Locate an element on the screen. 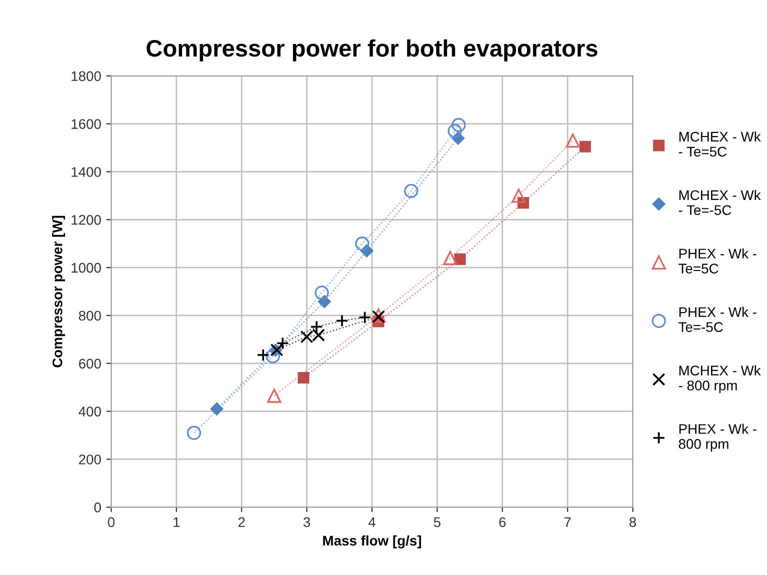 This screenshot has height=575, width=767. legend-label: PHEX - Wk - Te=-5C is located at coordinates (717, 319).